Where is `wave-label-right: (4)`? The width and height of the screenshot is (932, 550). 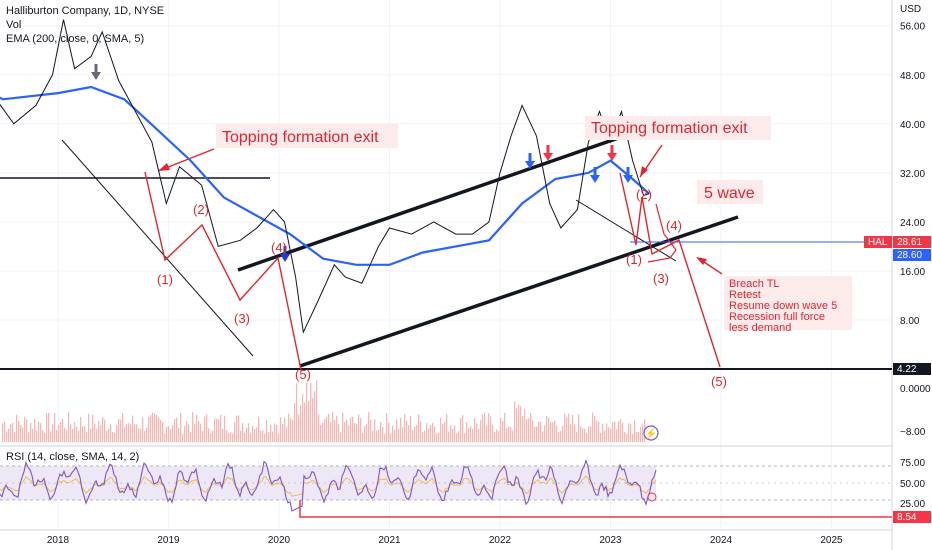 wave-label-right: (4) is located at coordinates (674, 225).